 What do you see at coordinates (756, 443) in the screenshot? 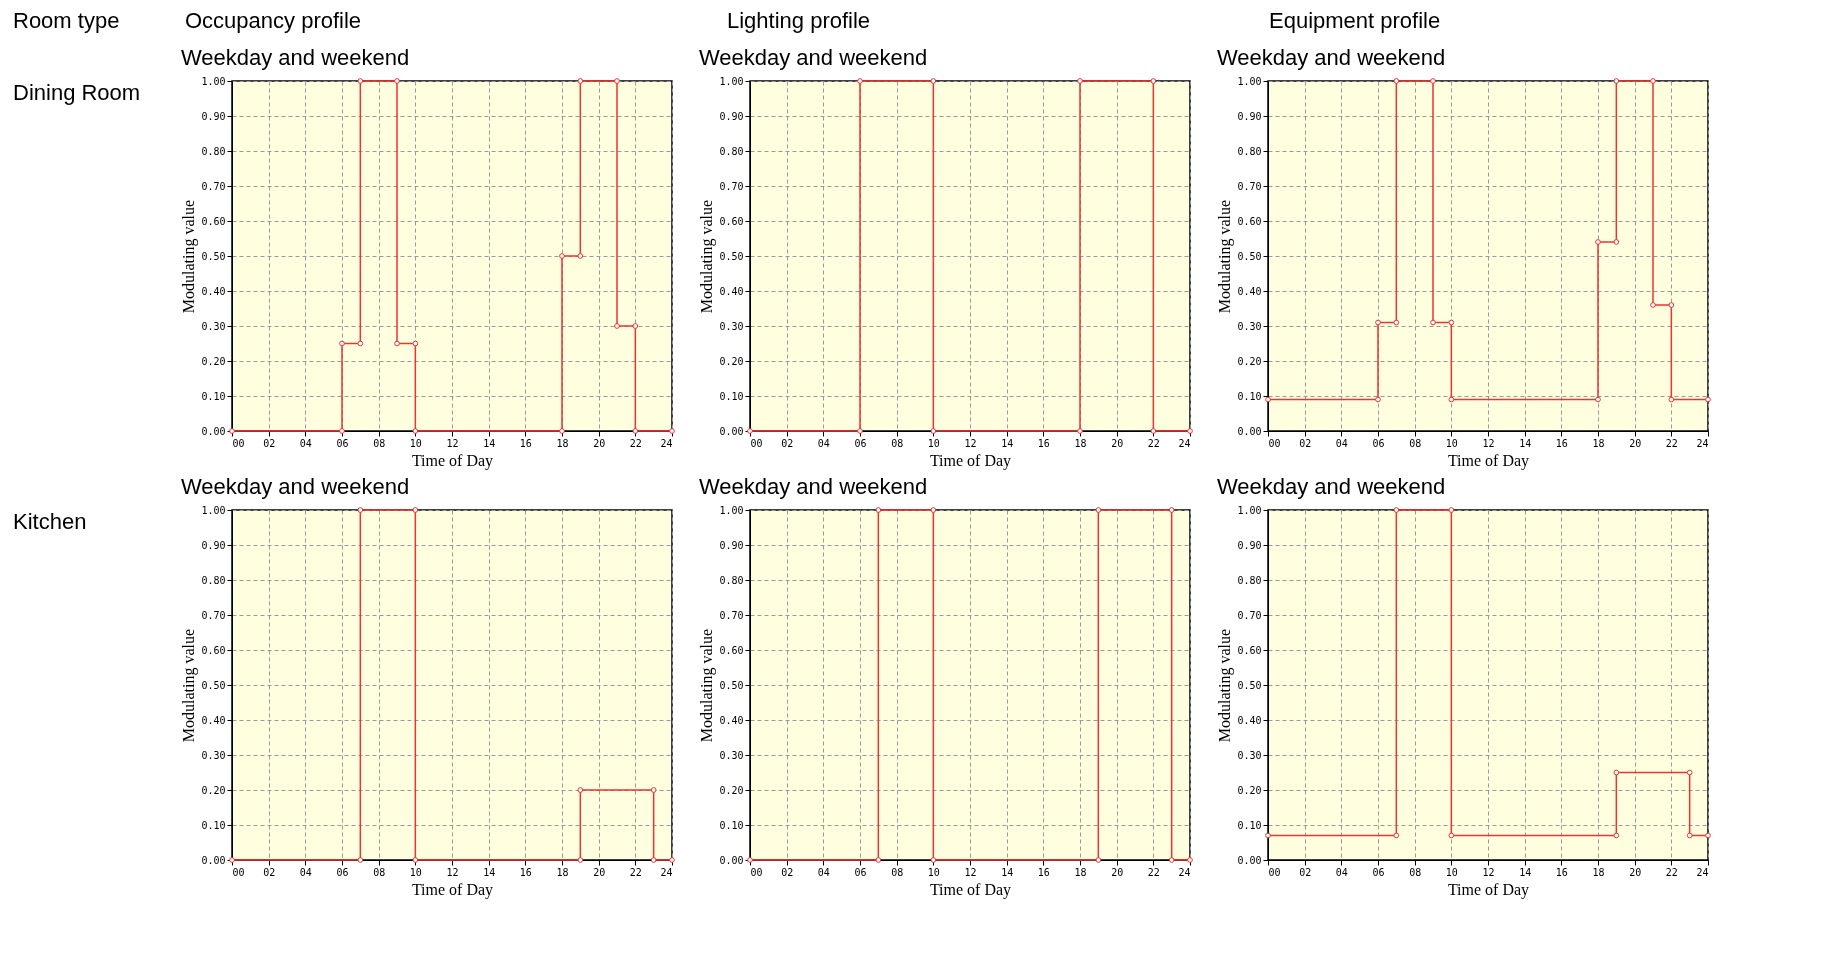
I see `x-tick-label: 00` at bounding box center [756, 443].